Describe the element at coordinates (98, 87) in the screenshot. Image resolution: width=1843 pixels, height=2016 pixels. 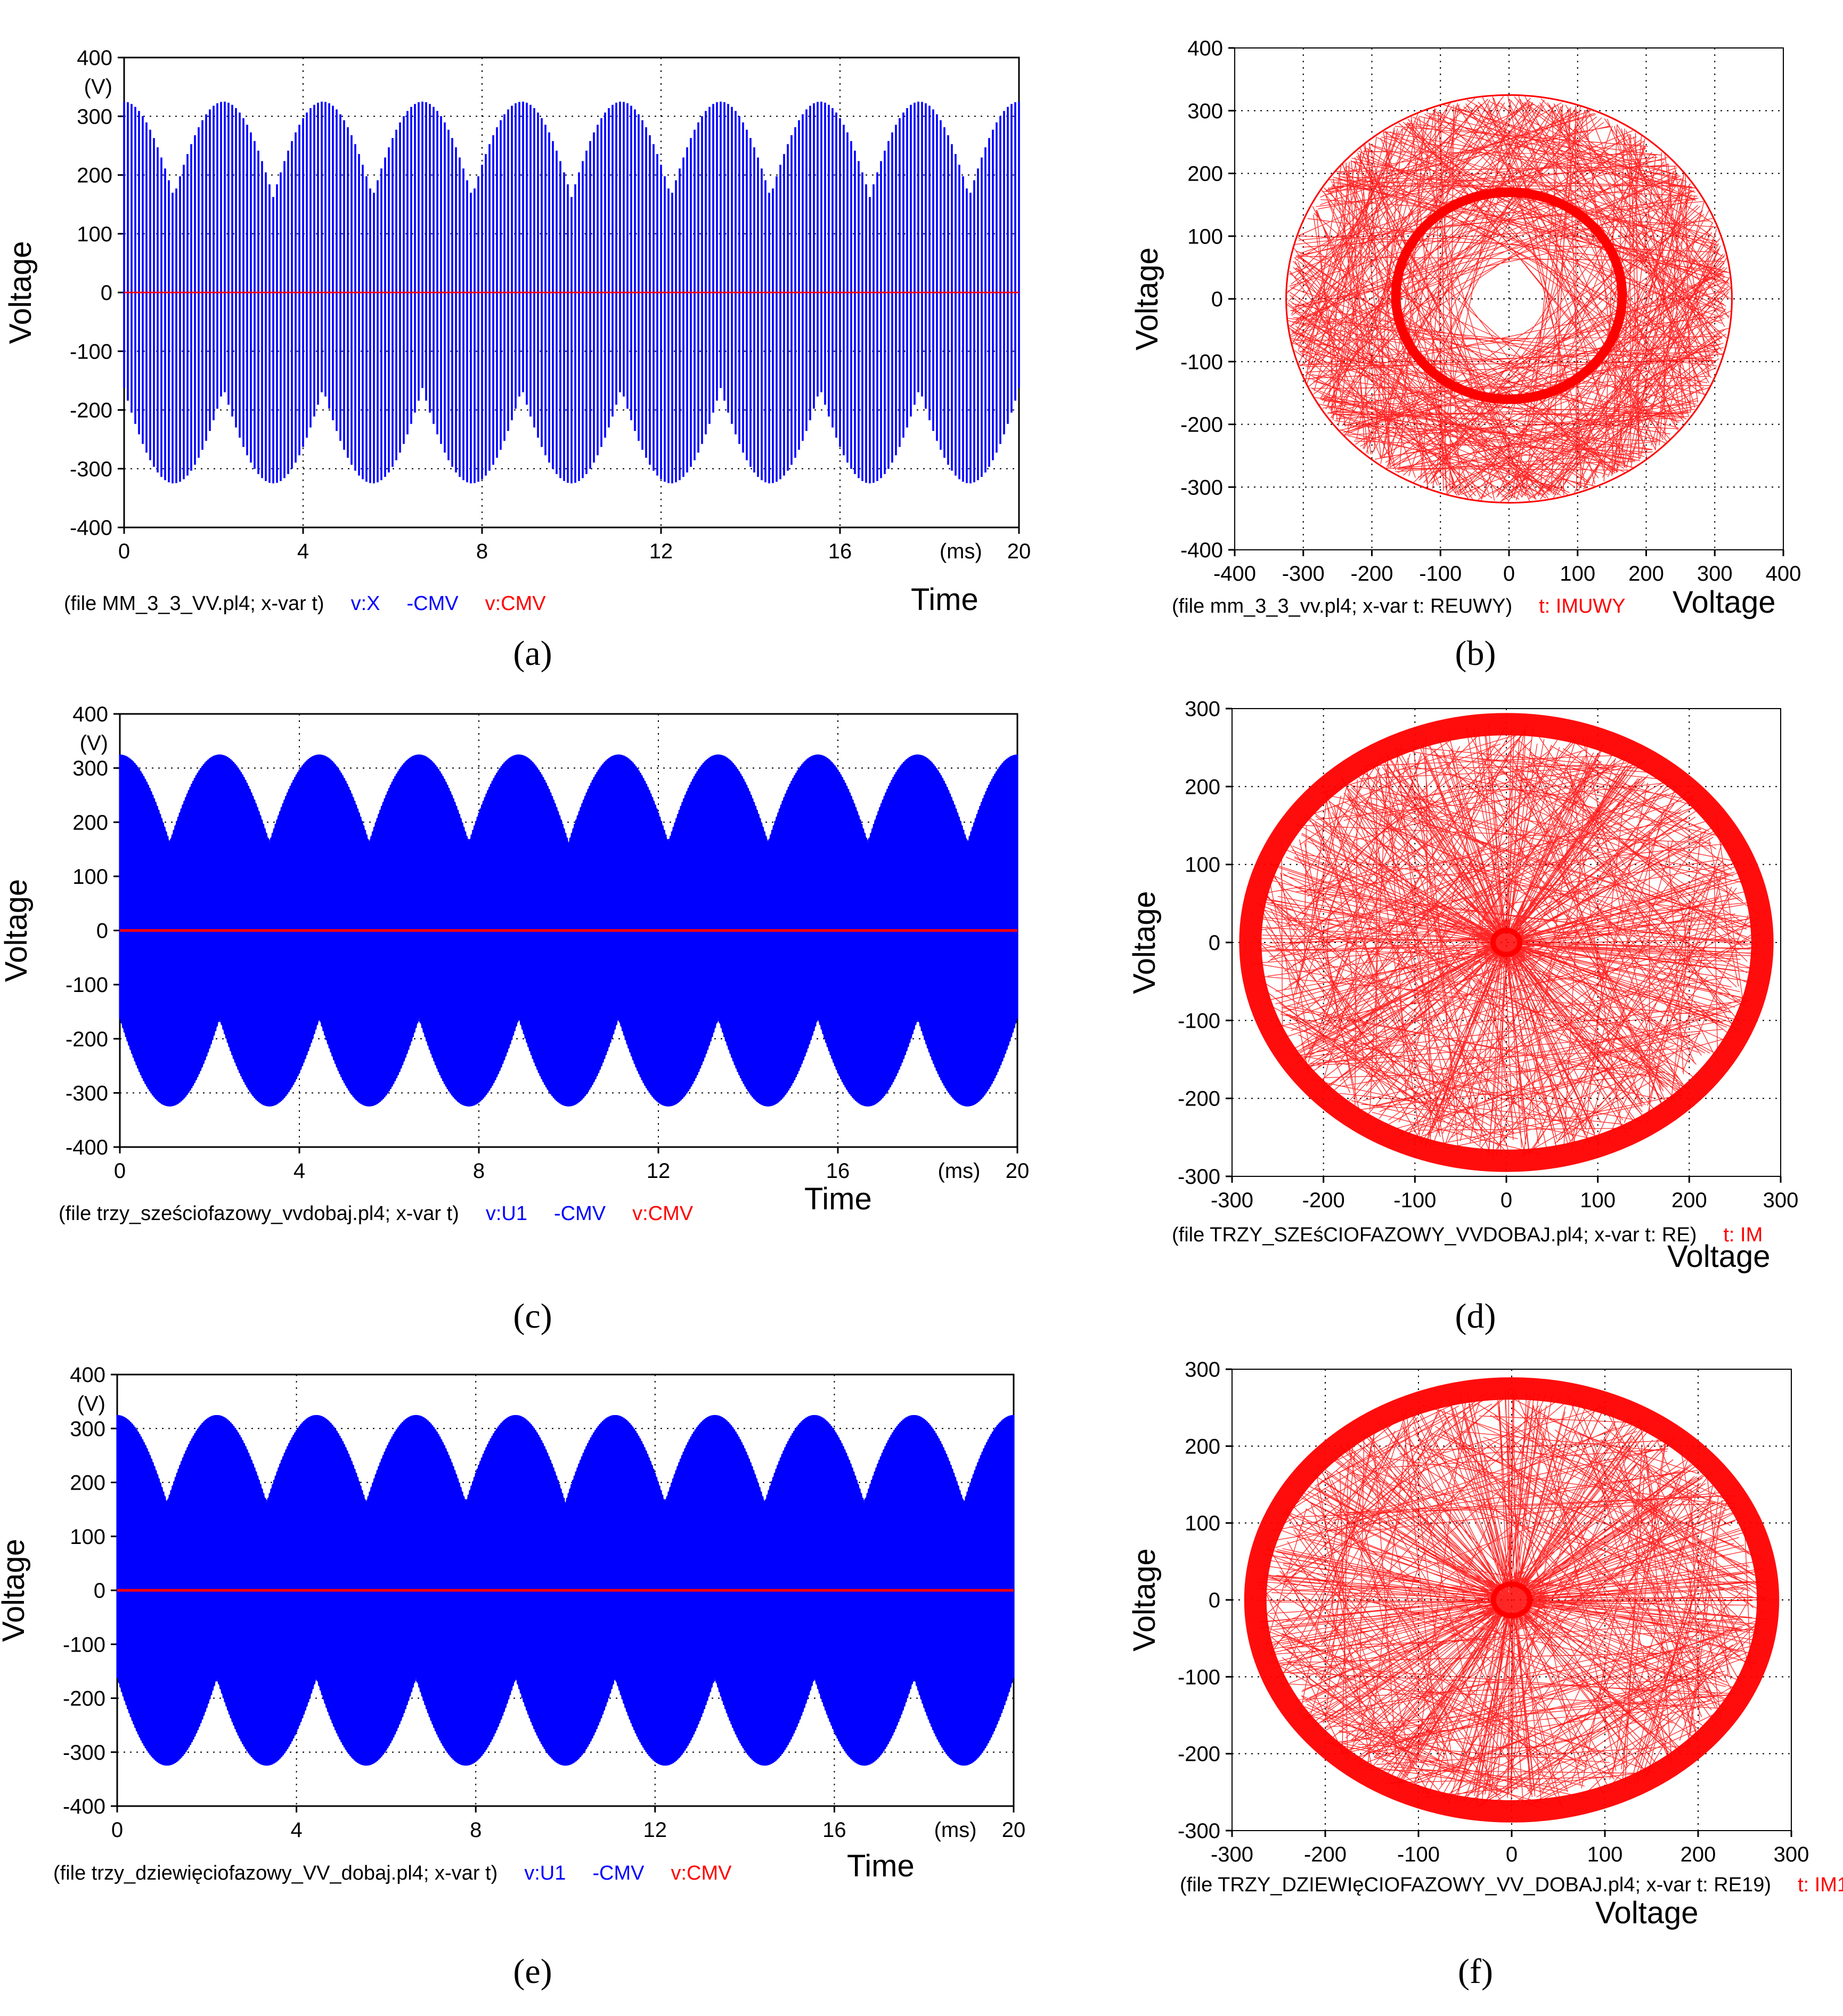
I see `y-unit-label: (V)` at that location.